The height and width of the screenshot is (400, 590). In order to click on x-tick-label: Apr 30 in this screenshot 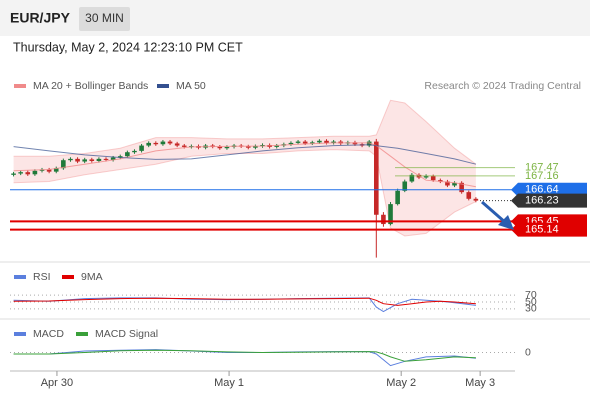, I will do `click(57, 383)`.